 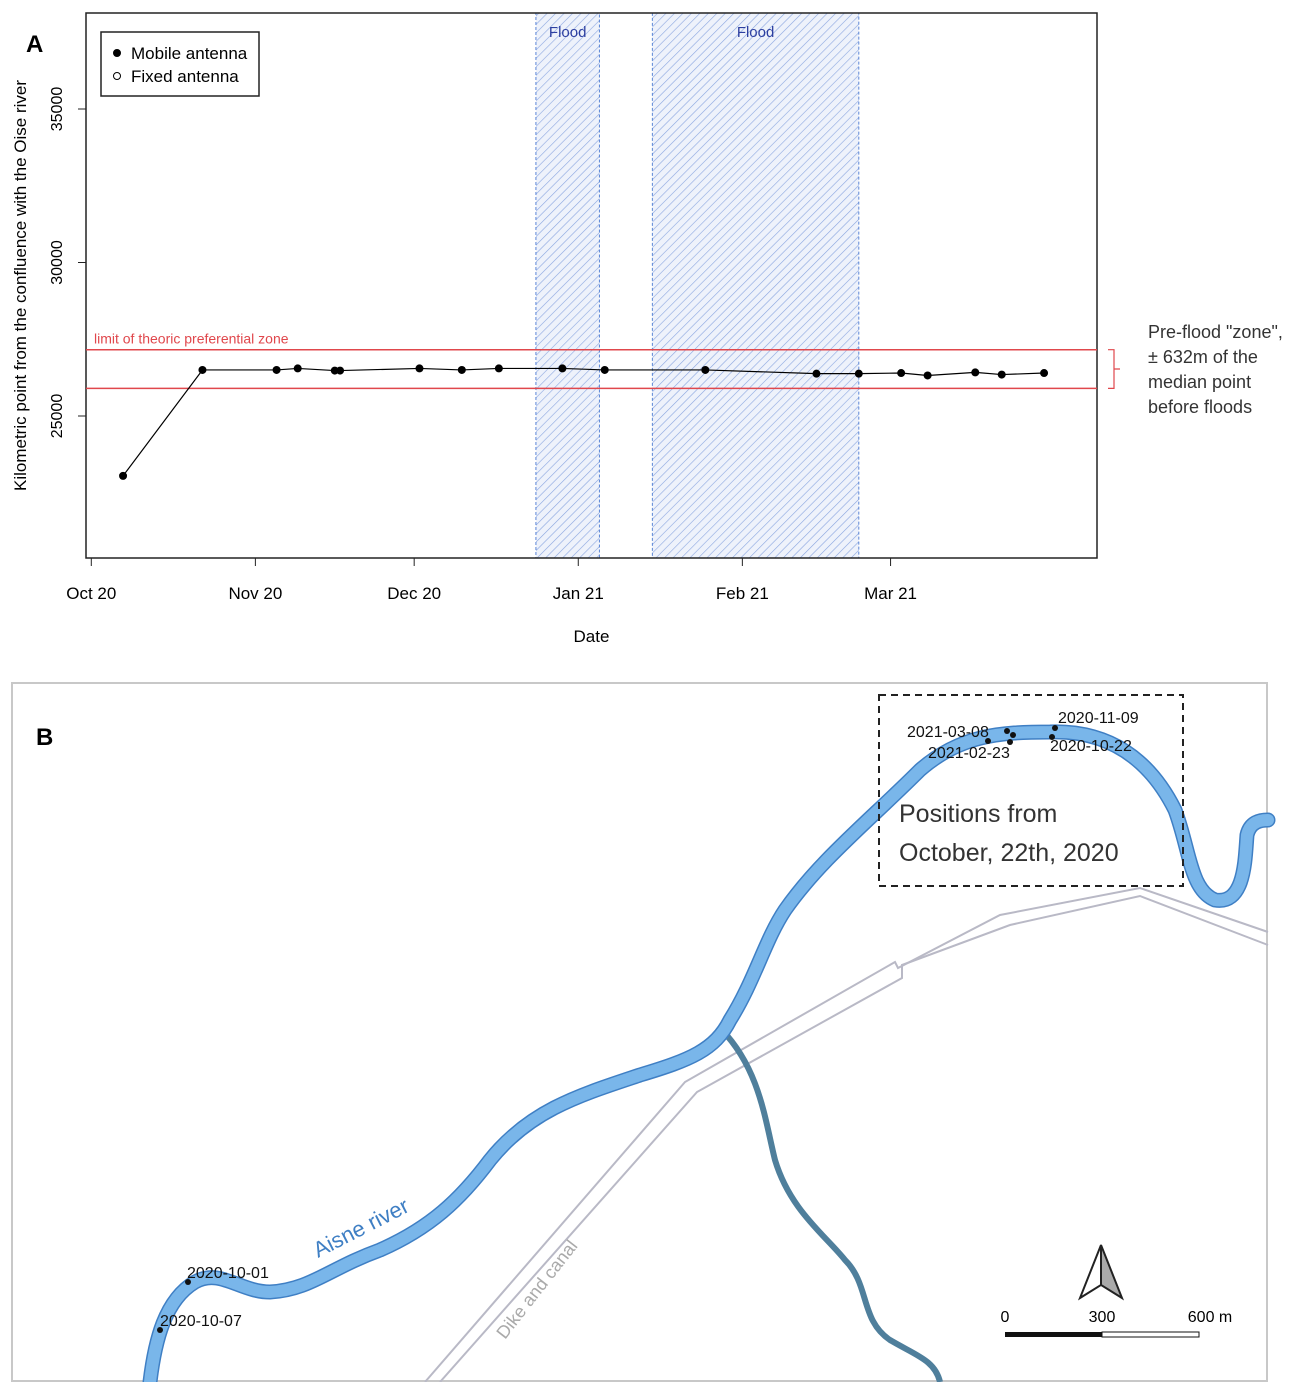 What do you see at coordinates (1203, 357) in the screenshot?
I see `zone-note: ± 632m of the` at bounding box center [1203, 357].